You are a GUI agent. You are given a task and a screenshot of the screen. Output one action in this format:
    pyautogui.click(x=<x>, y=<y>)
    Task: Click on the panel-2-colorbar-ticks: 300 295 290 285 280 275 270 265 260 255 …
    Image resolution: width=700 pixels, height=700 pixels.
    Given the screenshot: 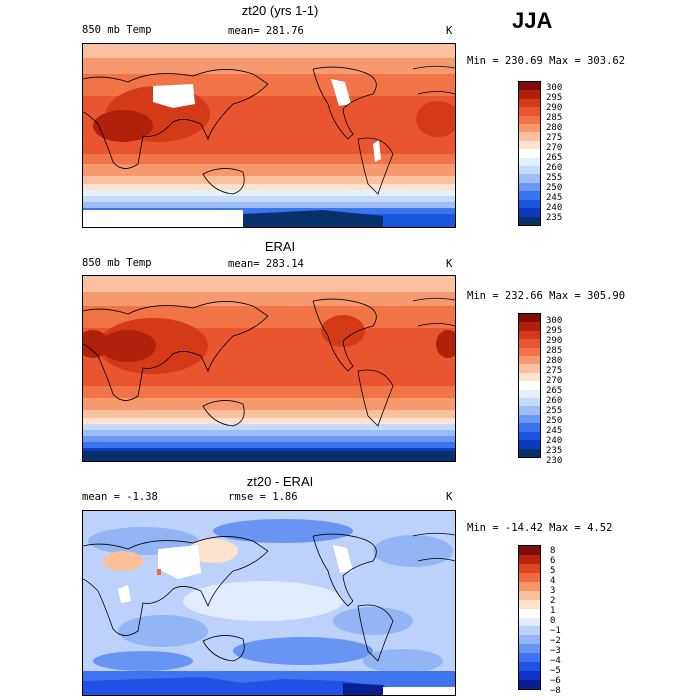 What is the action you would take?
    pyautogui.click(x=554, y=391)
    